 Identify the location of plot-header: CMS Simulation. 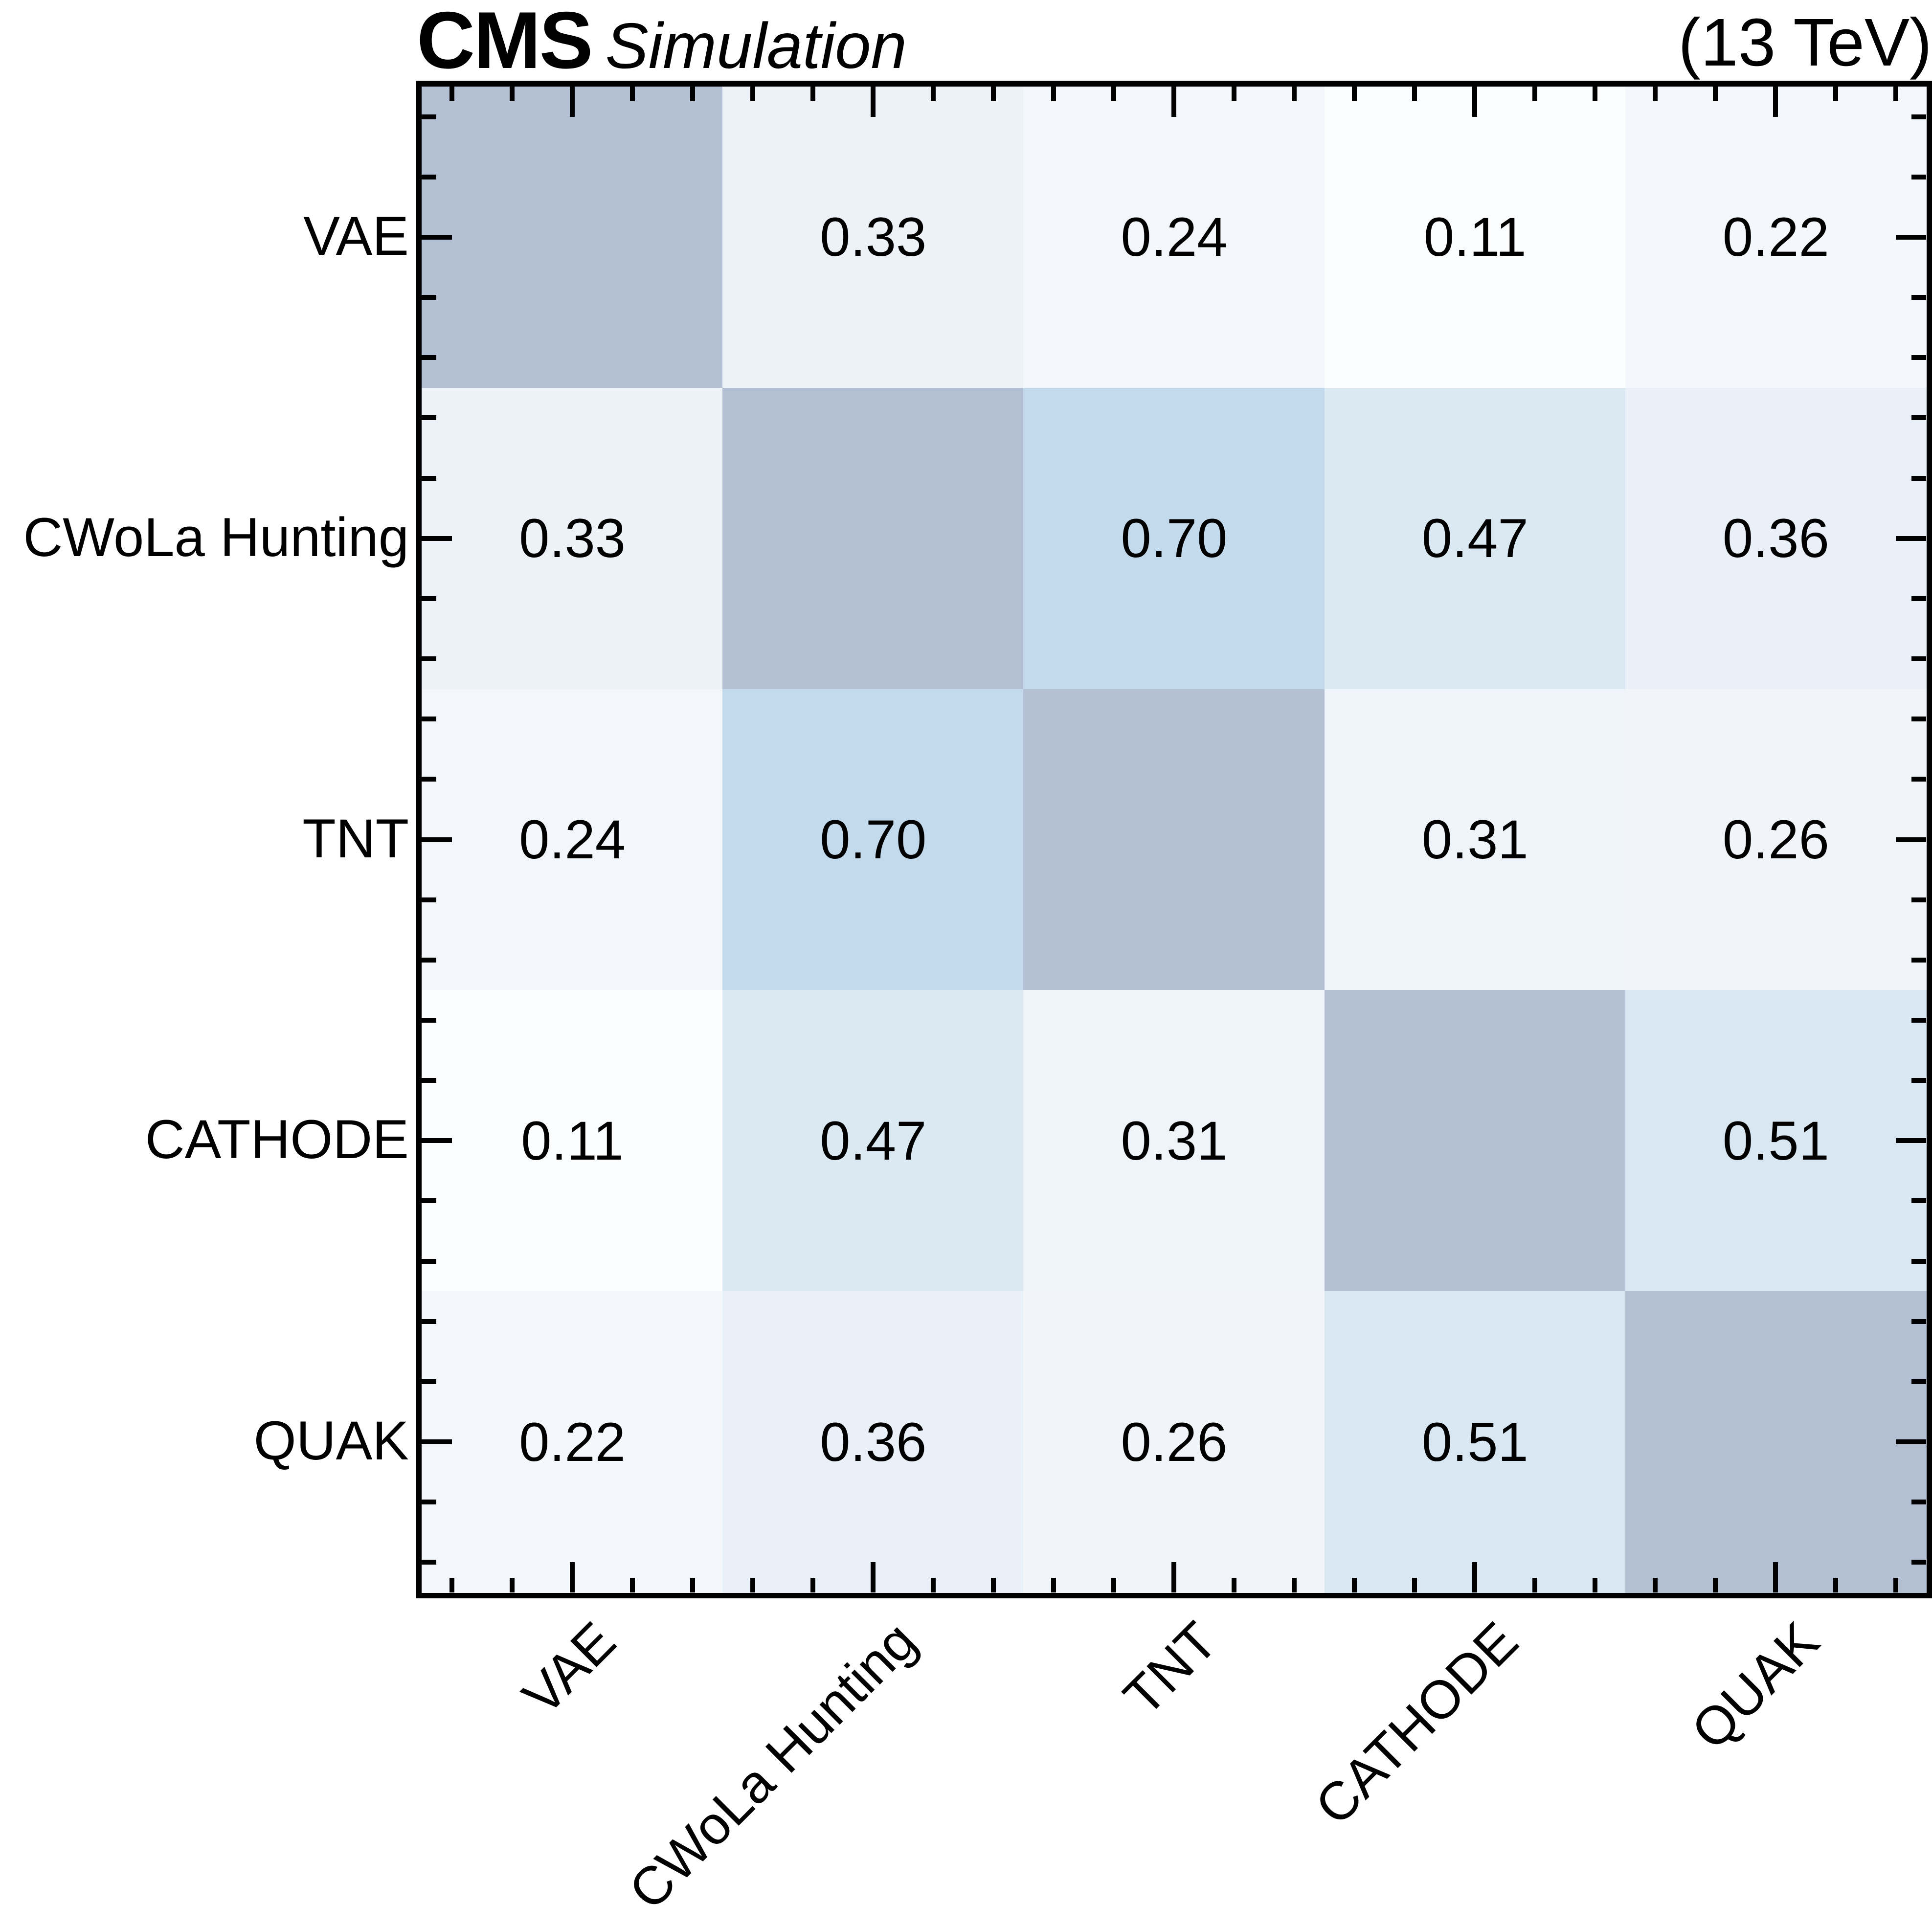
(662, 40).